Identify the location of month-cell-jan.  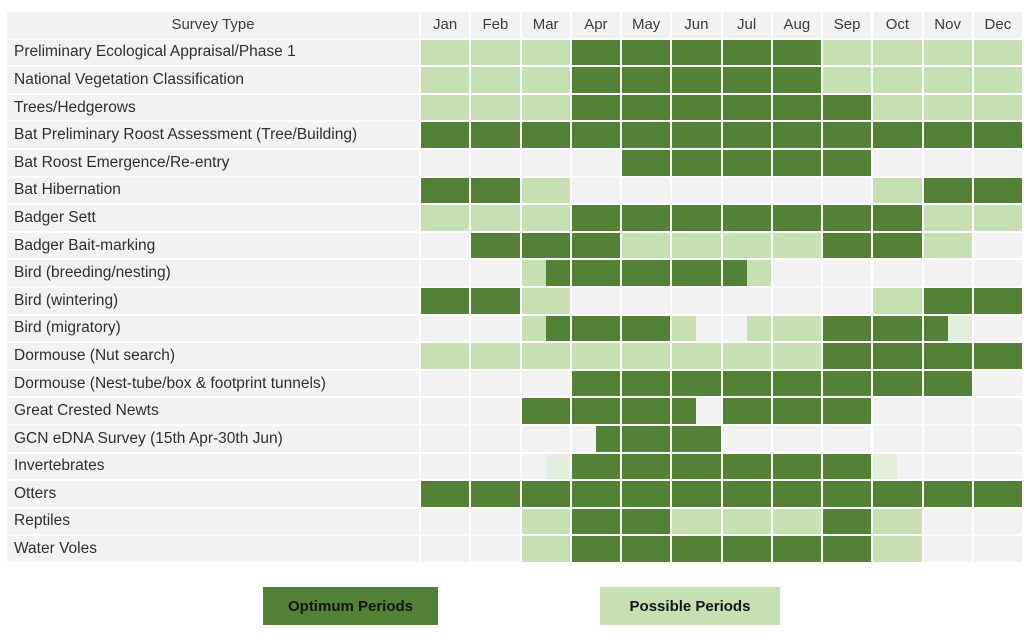
(445, 245).